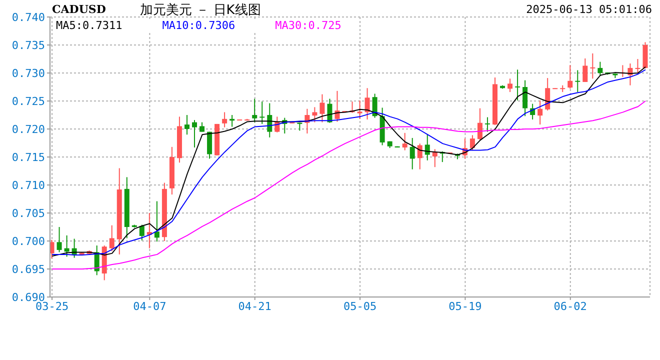 The image size is (660, 360). Describe the element at coordinates (200, 10) in the screenshot. I see `chart-title: 加元美元 － 日K线图` at that location.